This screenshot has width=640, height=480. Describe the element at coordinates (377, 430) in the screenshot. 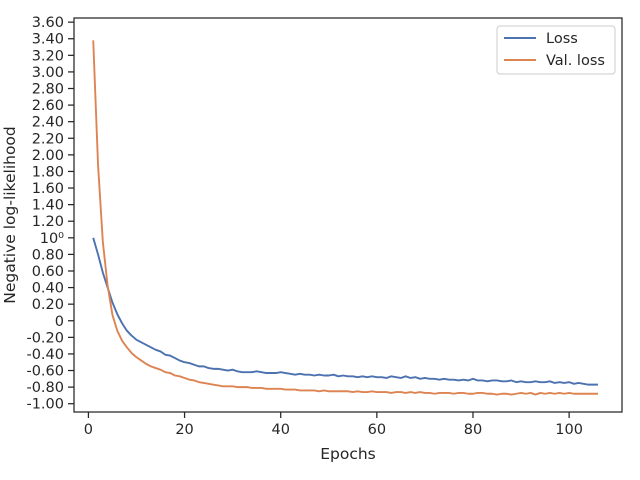

I see `x-tick-label: 60` at that location.